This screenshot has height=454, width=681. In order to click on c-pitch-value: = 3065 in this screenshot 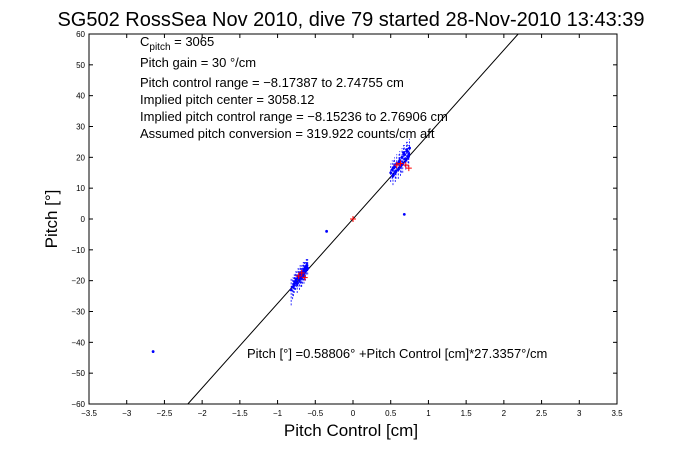, I will do `click(193, 41)`.